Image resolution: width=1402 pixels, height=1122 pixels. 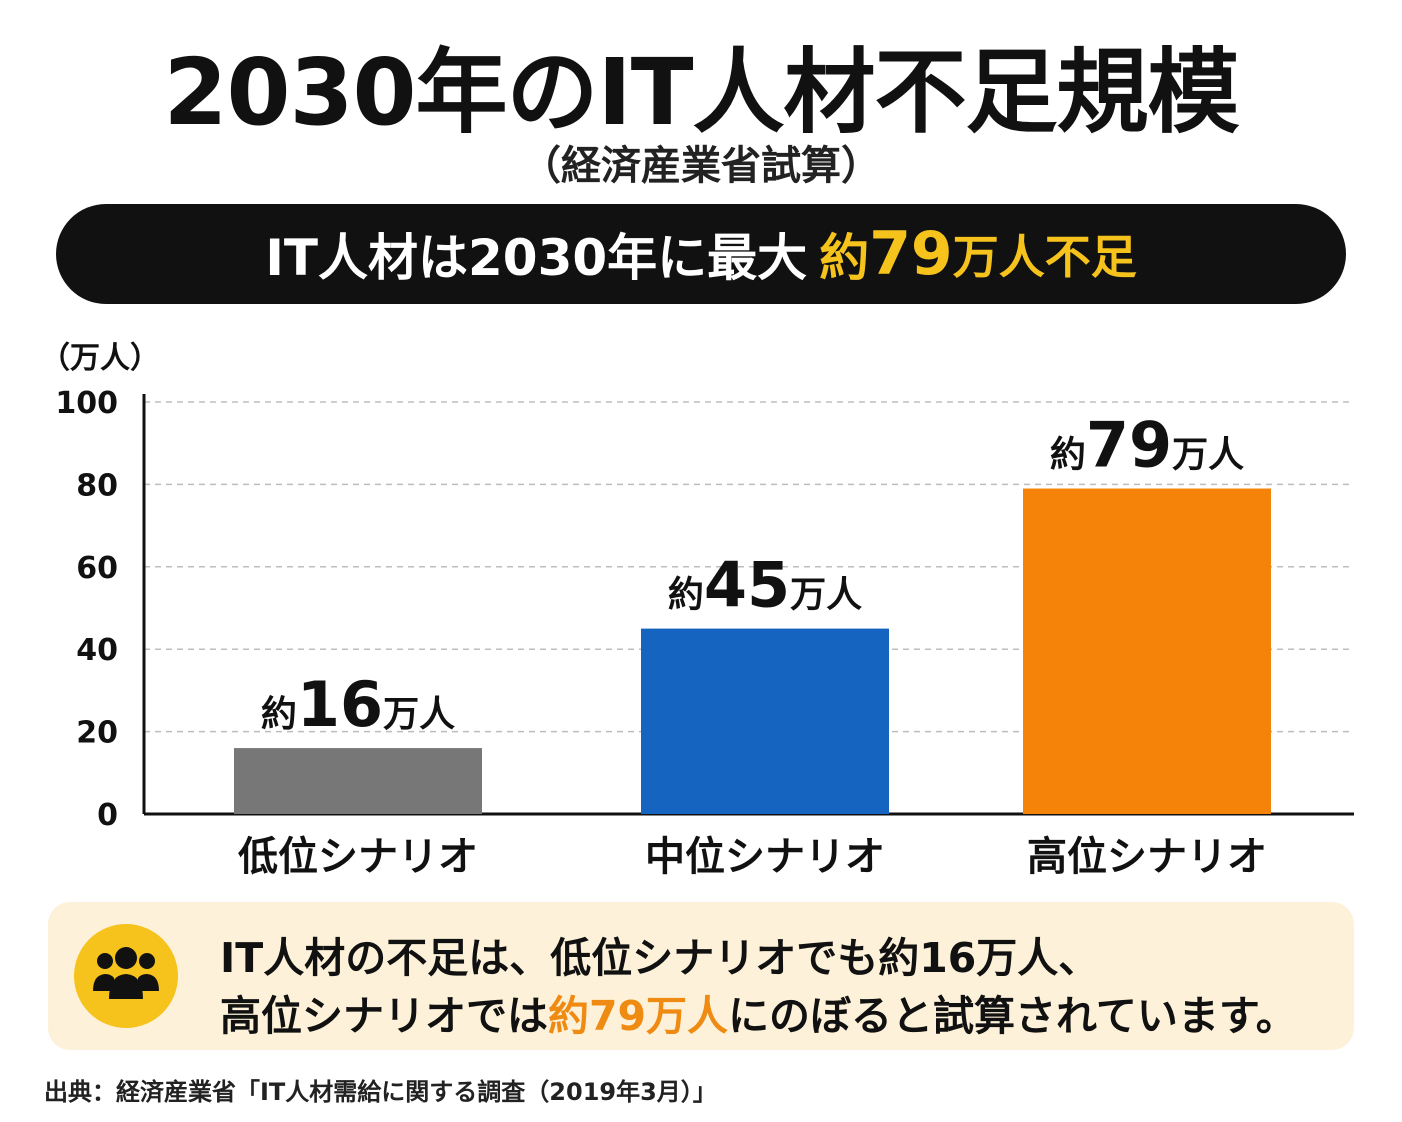 I want to click on banner-highlight-number: 79, so click(x=911, y=254).